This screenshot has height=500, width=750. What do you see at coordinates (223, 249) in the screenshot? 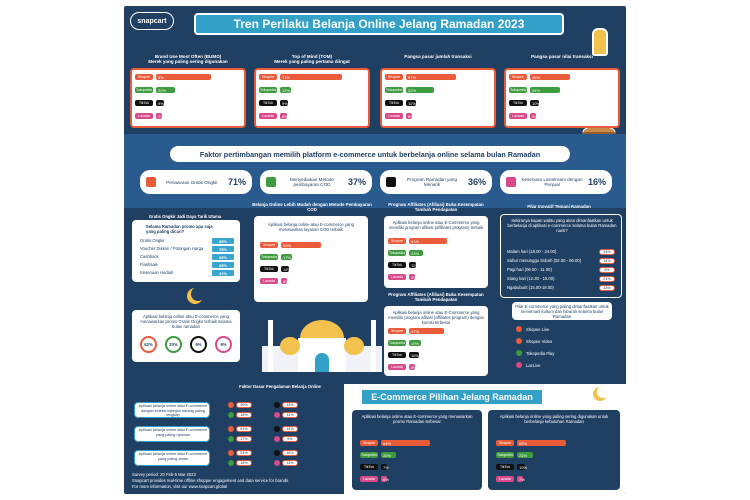
I see `promo-pct: 75%` at bounding box center [223, 249].